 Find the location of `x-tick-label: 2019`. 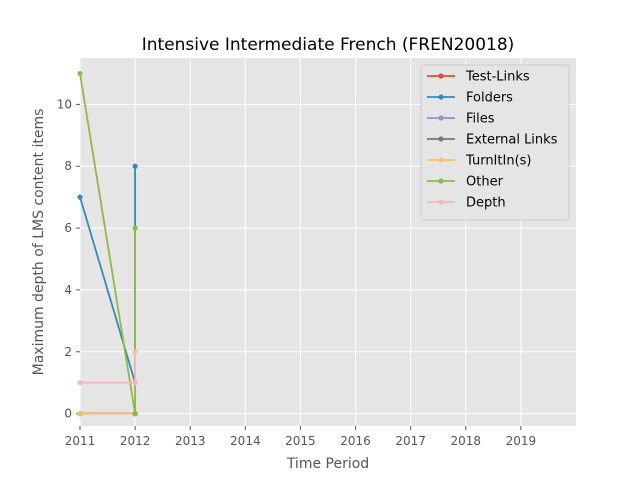

x-tick-label: 2019 is located at coordinates (521, 441).